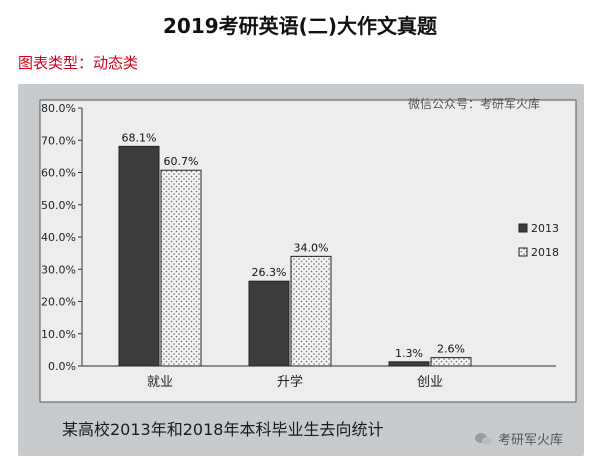 The height and width of the screenshot is (463, 600). Describe the element at coordinates (523, 228) in the screenshot. I see `legend-swatch-2013` at that location.